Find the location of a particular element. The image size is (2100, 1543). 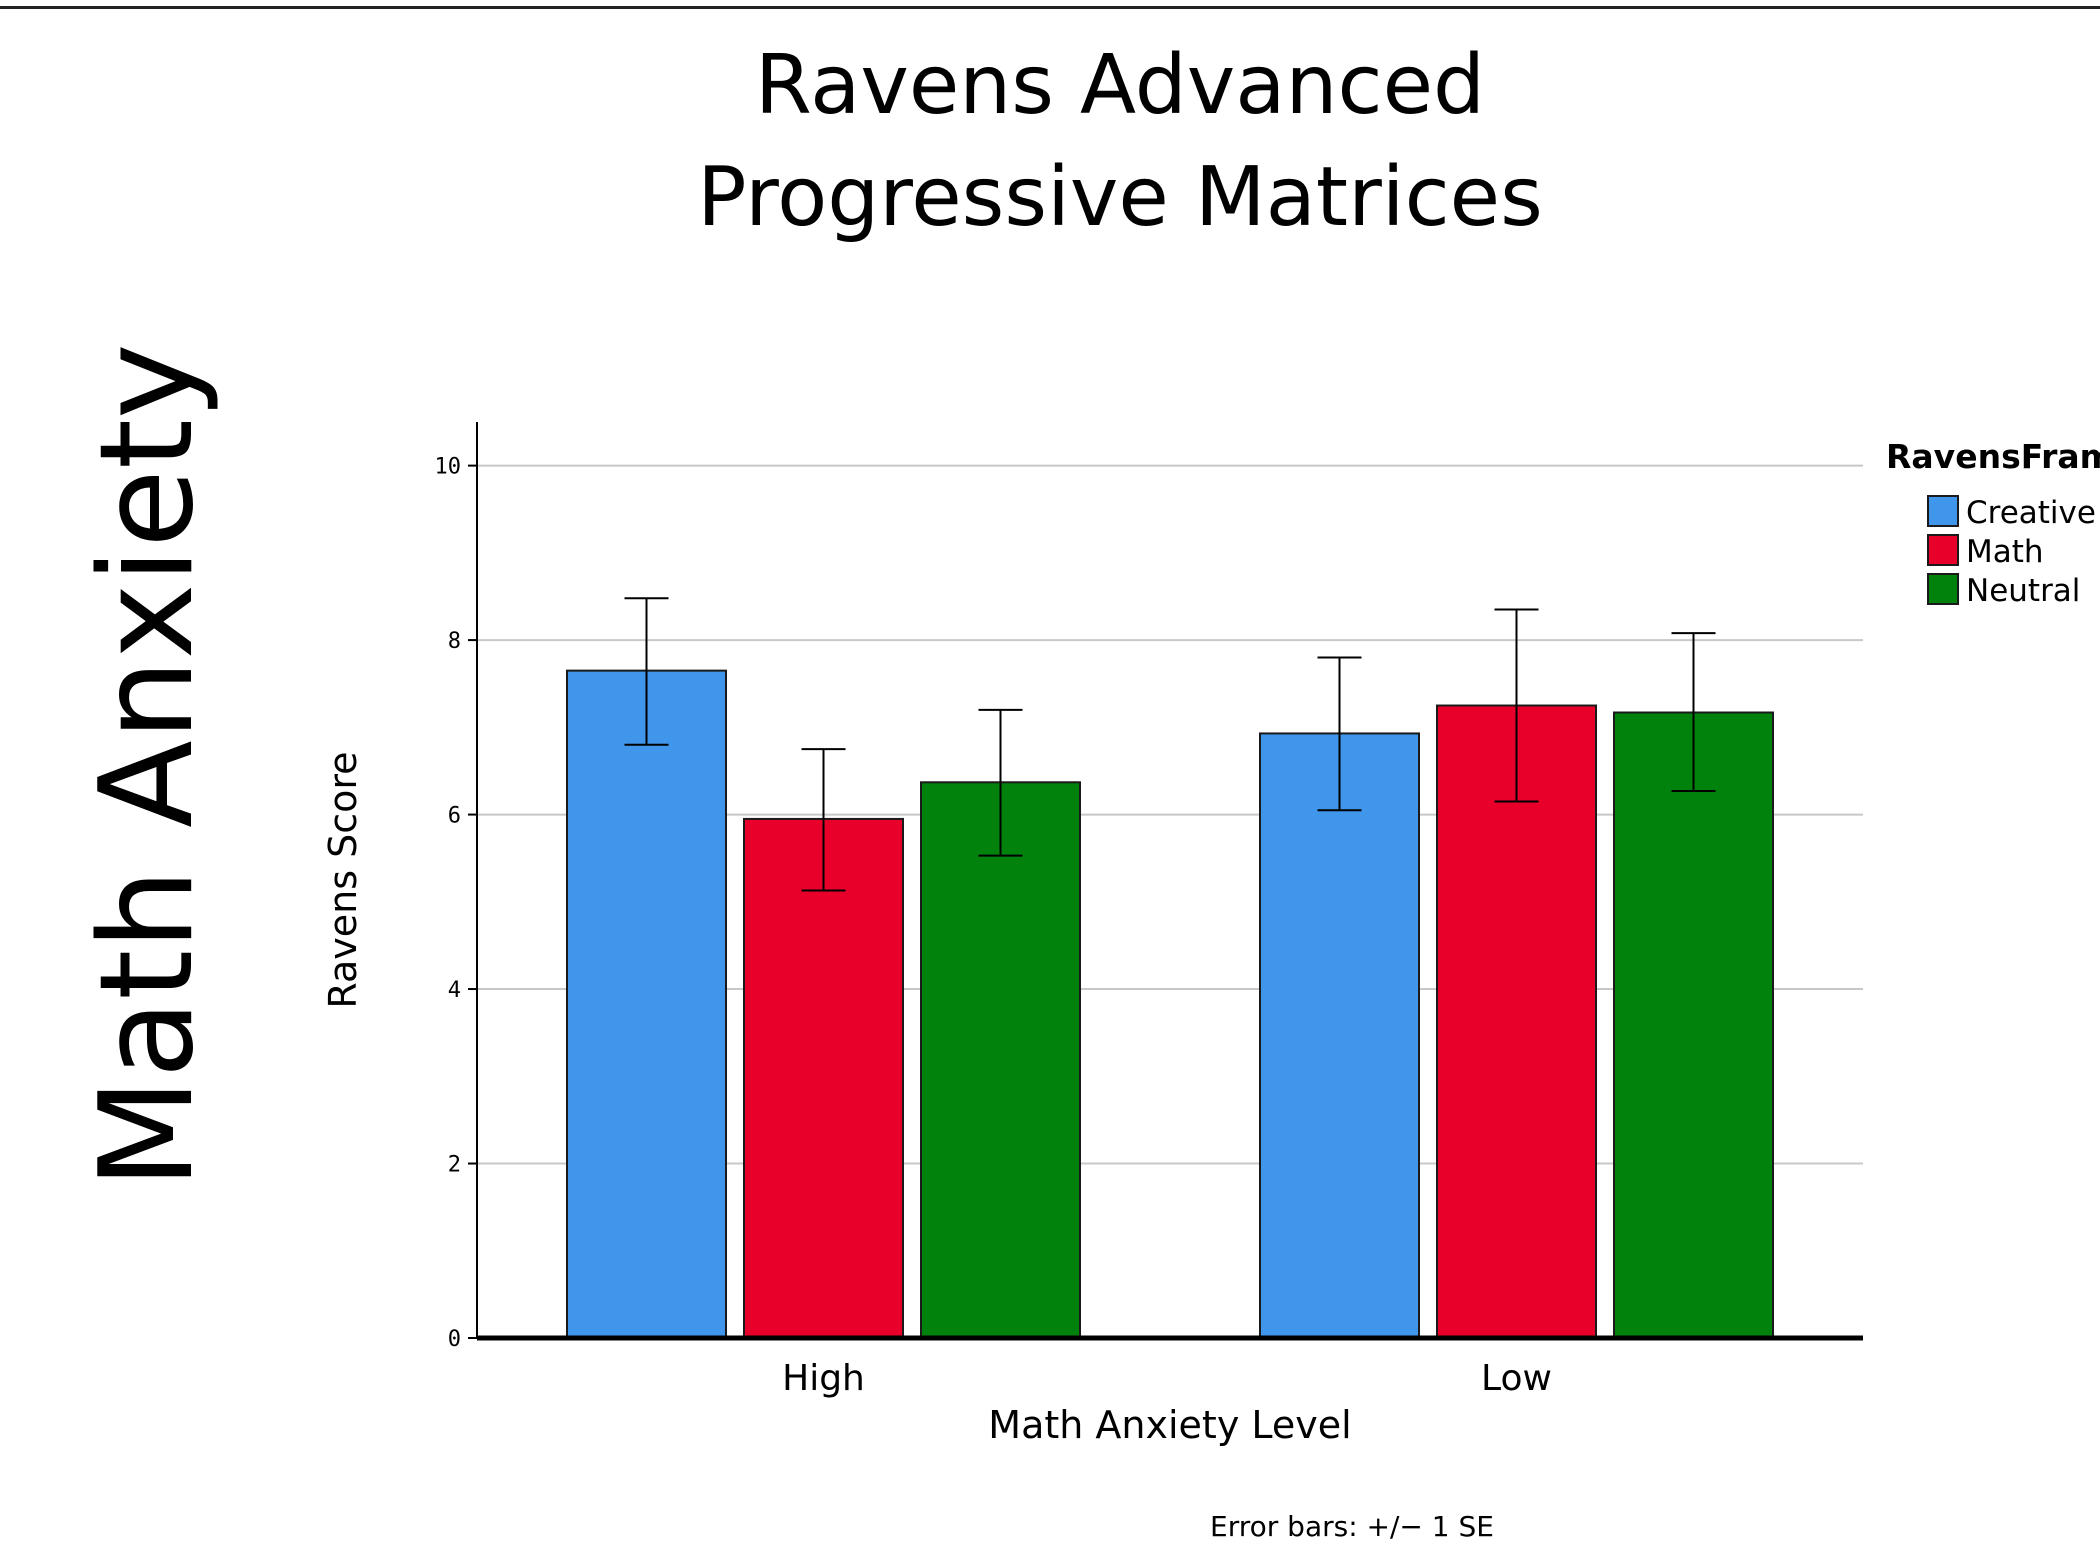

y-tick-label: 0 is located at coordinates (454, 1339).